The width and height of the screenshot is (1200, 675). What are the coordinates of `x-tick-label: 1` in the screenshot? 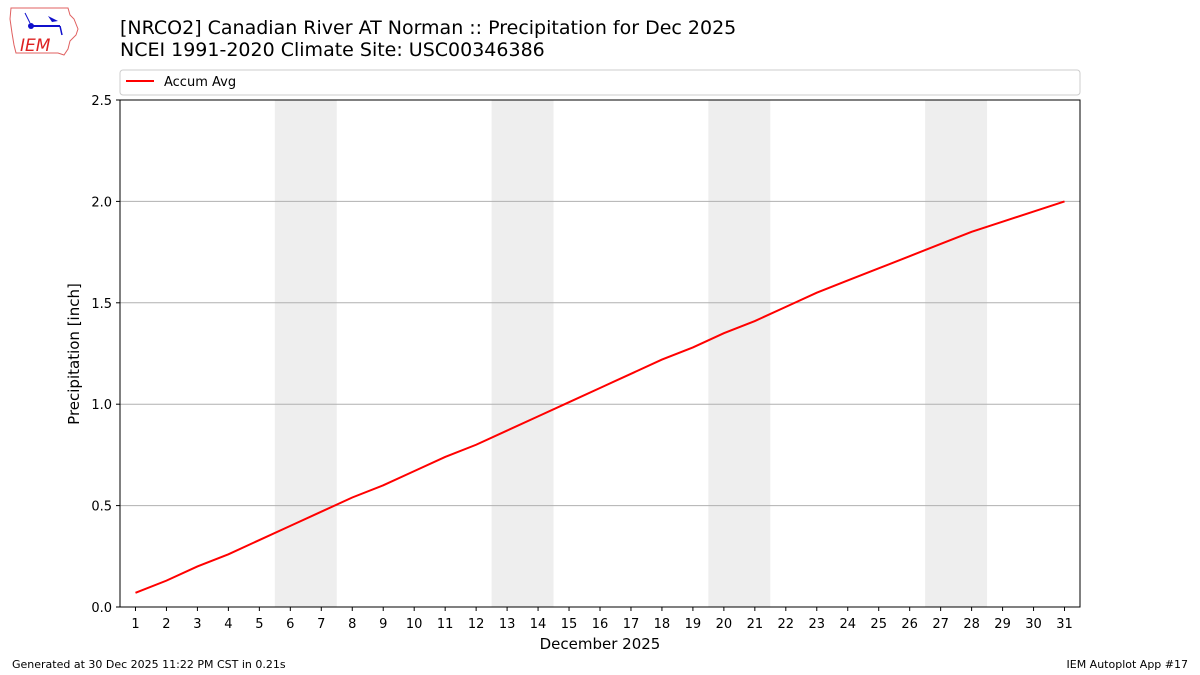 It's located at (135, 624).